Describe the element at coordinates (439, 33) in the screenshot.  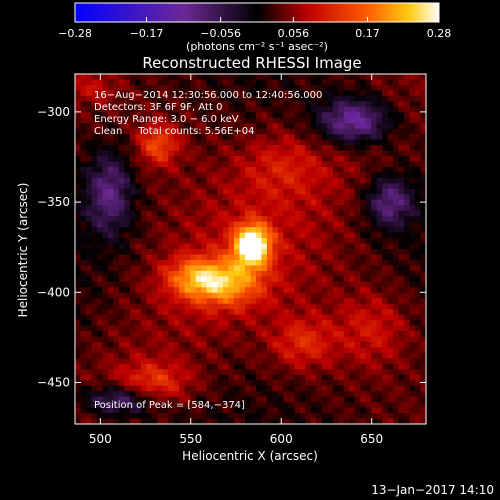
I see `colorbar-tick-label: 0.28` at that location.